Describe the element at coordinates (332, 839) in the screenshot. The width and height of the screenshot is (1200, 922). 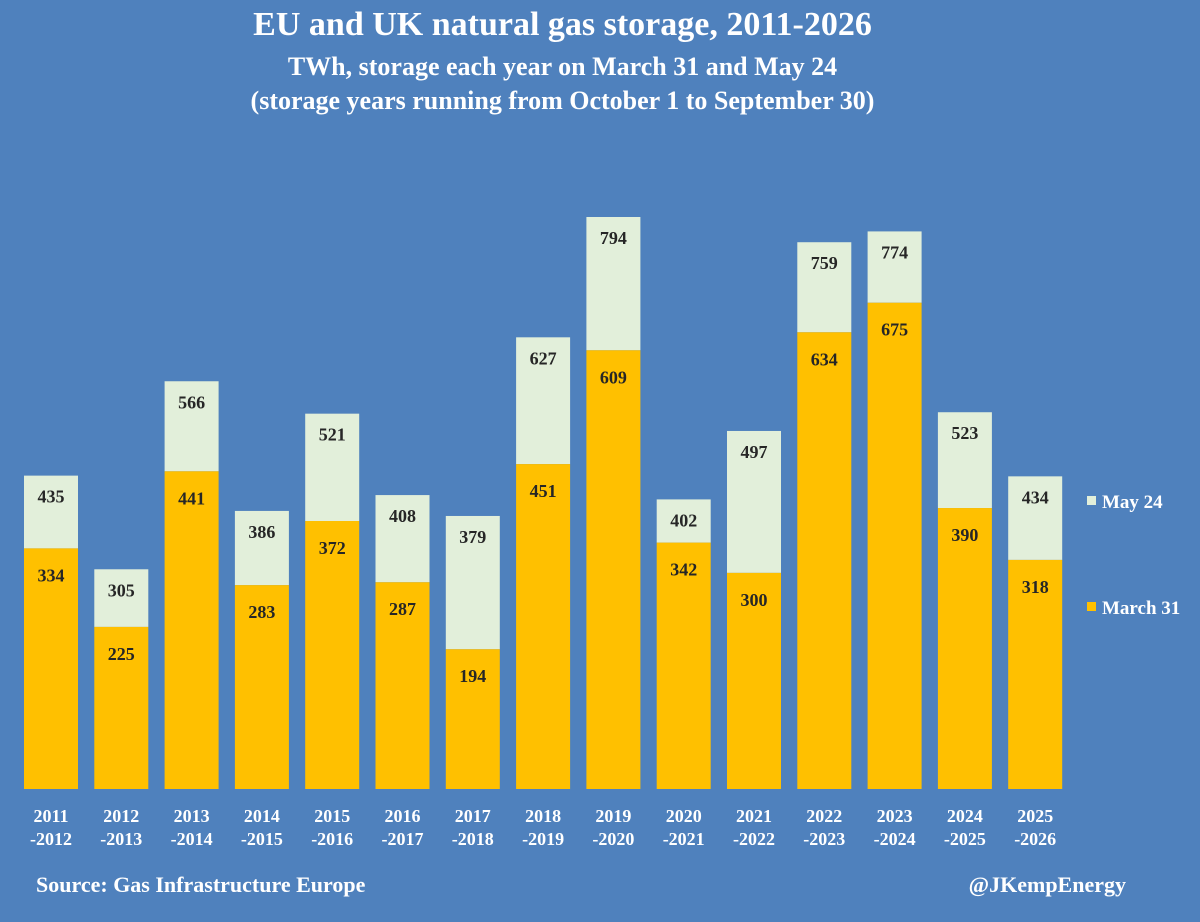
I see `x-tick-label-end: -2016` at that location.